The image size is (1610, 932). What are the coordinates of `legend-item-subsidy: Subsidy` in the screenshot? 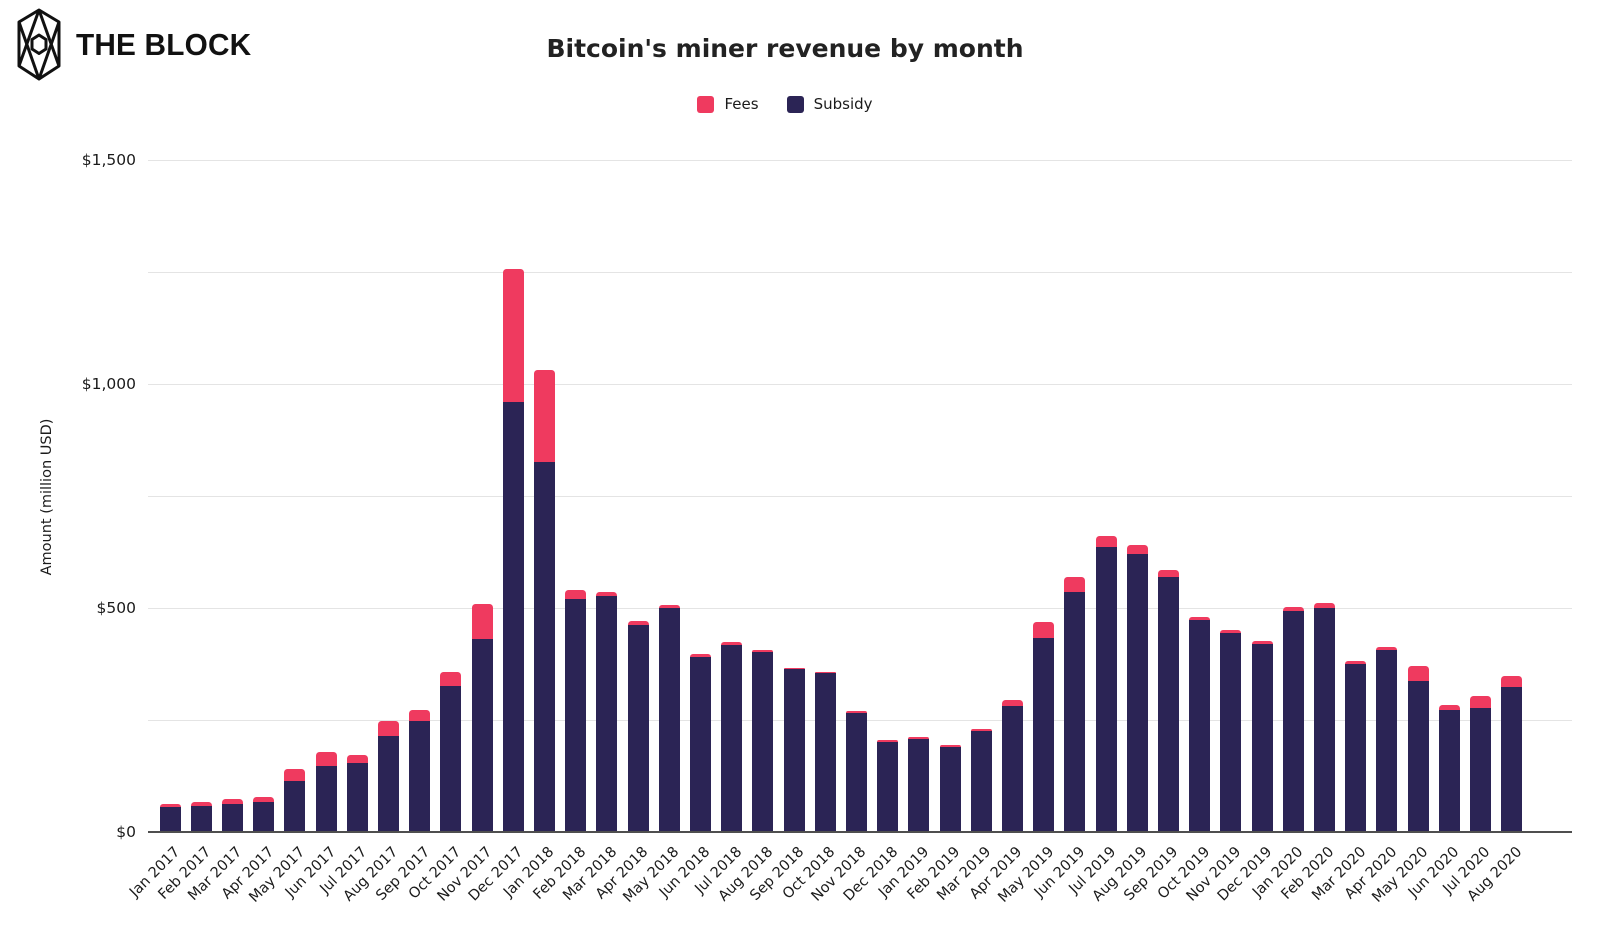 It's located at (829, 104).